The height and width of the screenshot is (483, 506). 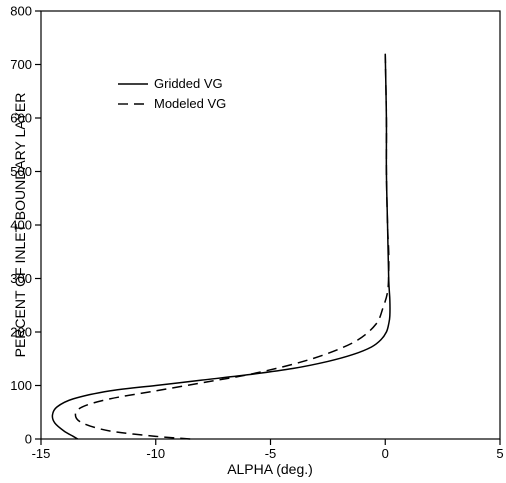 I want to click on y-tick-label: 200, so click(x=21, y=332).